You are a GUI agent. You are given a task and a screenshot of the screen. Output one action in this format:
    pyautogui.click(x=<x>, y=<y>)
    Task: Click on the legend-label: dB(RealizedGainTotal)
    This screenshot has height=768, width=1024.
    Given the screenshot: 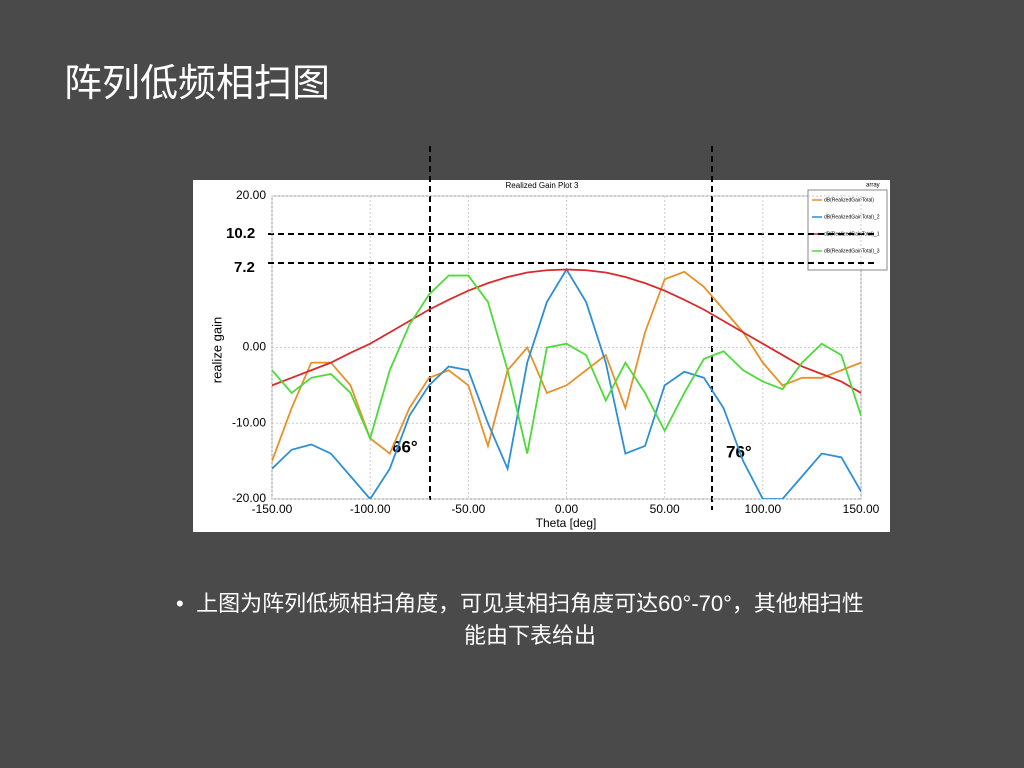 What is the action you would take?
    pyautogui.click(x=849, y=200)
    